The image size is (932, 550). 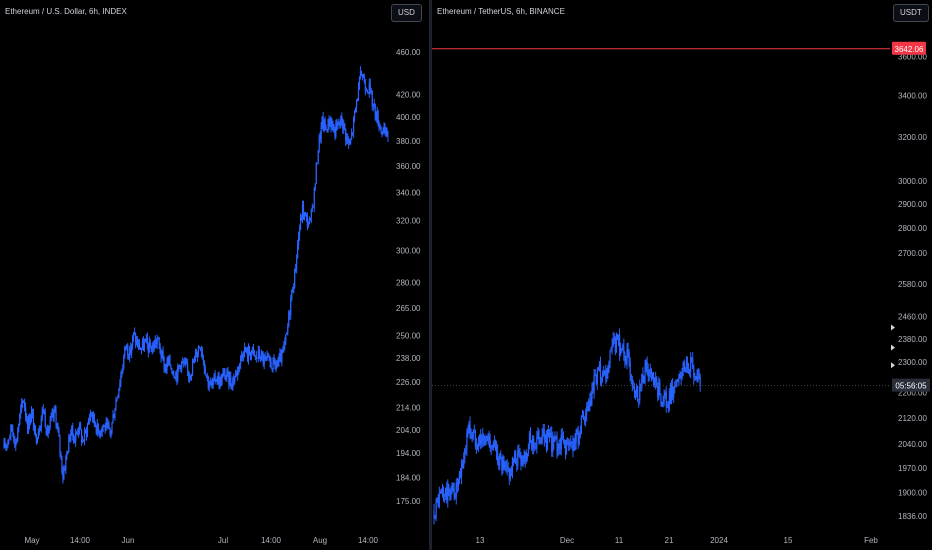 What do you see at coordinates (912, 393) in the screenshot?
I see `y-tick-label: 2200.00` at bounding box center [912, 393].